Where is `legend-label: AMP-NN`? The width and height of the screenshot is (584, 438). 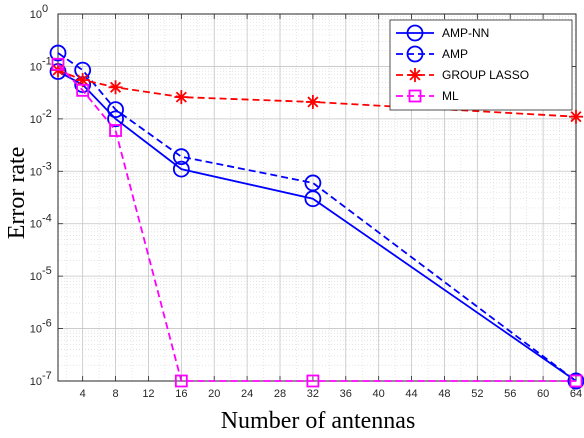 legend-label: AMP-NN is located at coordinates (465, 33).